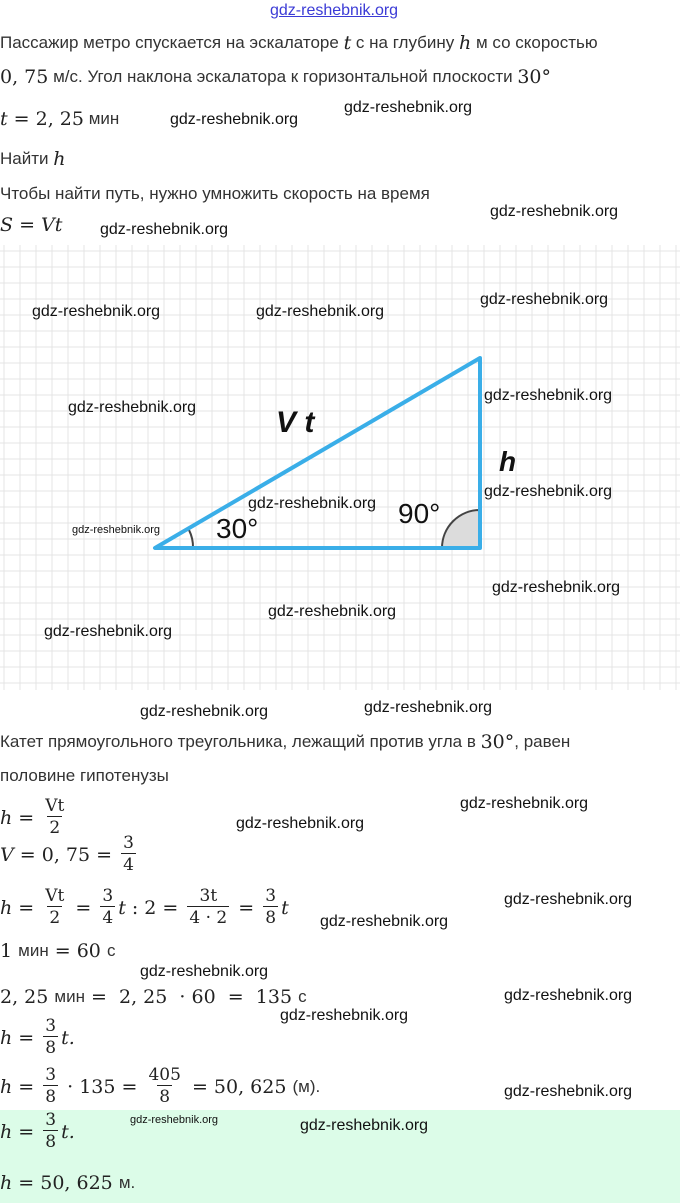 The width and height of the screenshot is (680, 1203). I want to click on fraction: Vt 2, so click(54, 907).